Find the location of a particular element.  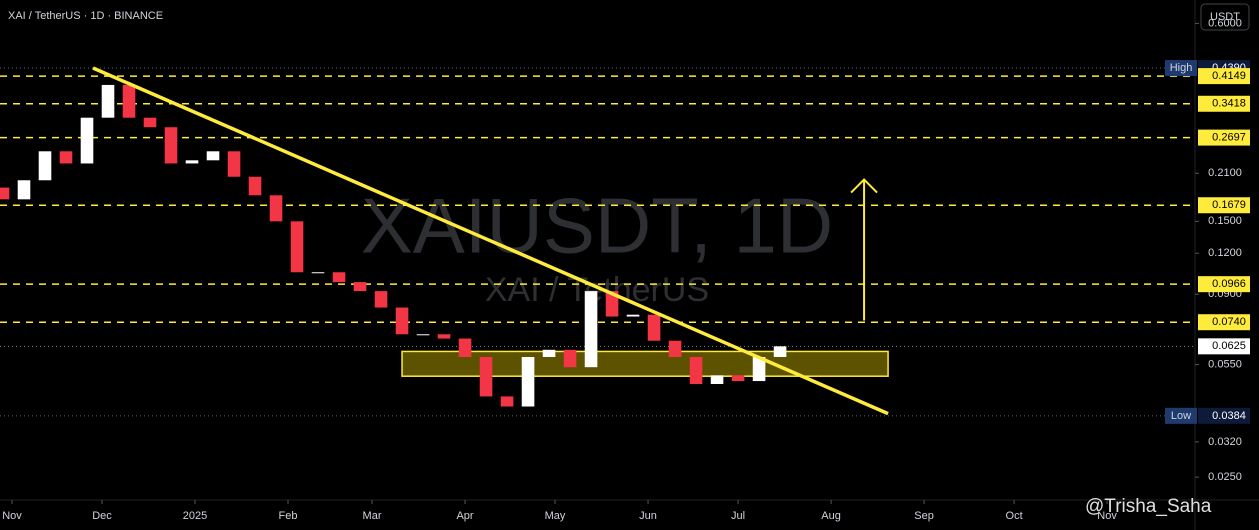

price-tag-box is located at coordinates (1224, 346).